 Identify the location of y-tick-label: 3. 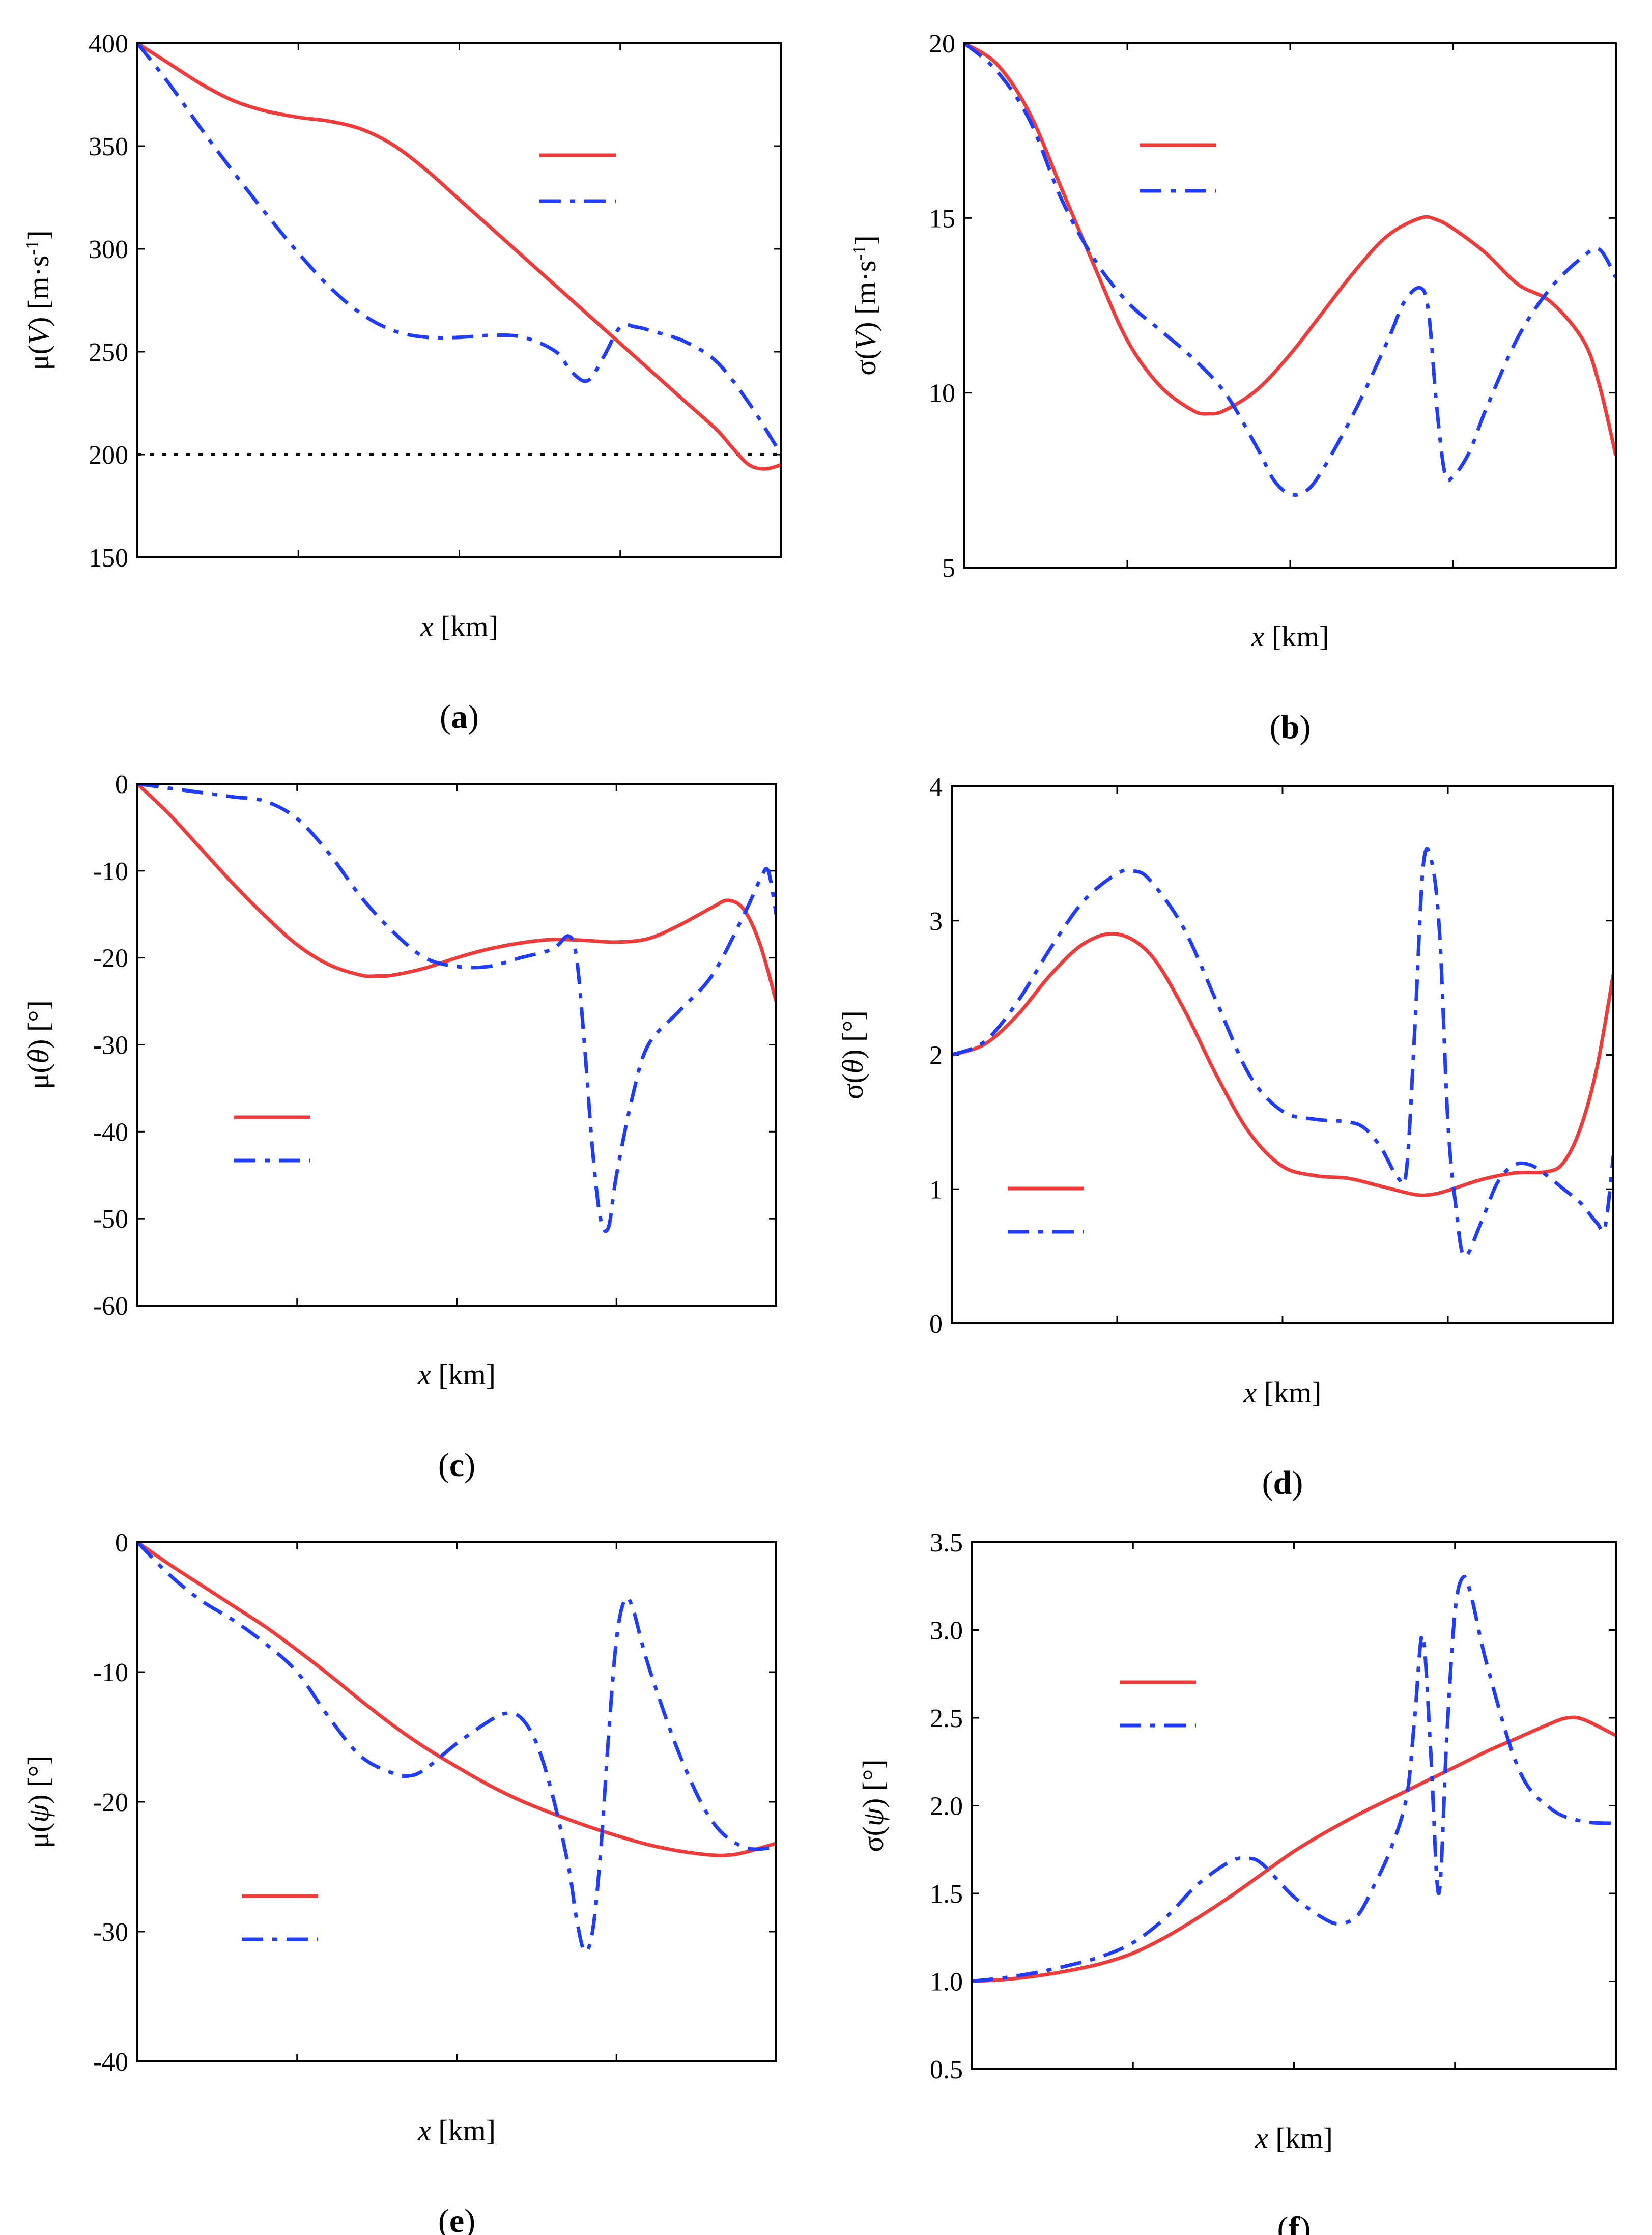
(936, 922).